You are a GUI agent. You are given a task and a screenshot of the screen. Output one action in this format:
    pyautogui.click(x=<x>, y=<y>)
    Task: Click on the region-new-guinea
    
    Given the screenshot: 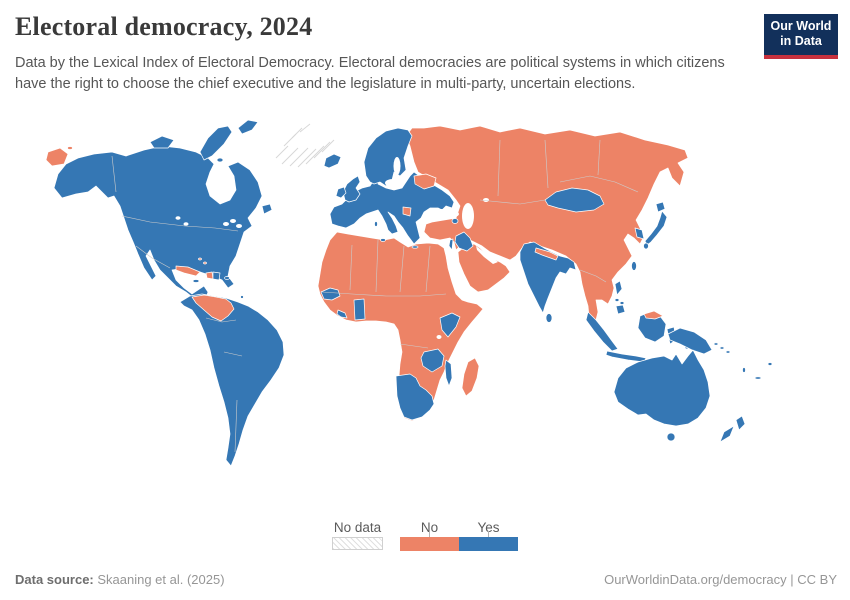 What is the action you would take?
    pyautogui.click(x=690, y=341)
    